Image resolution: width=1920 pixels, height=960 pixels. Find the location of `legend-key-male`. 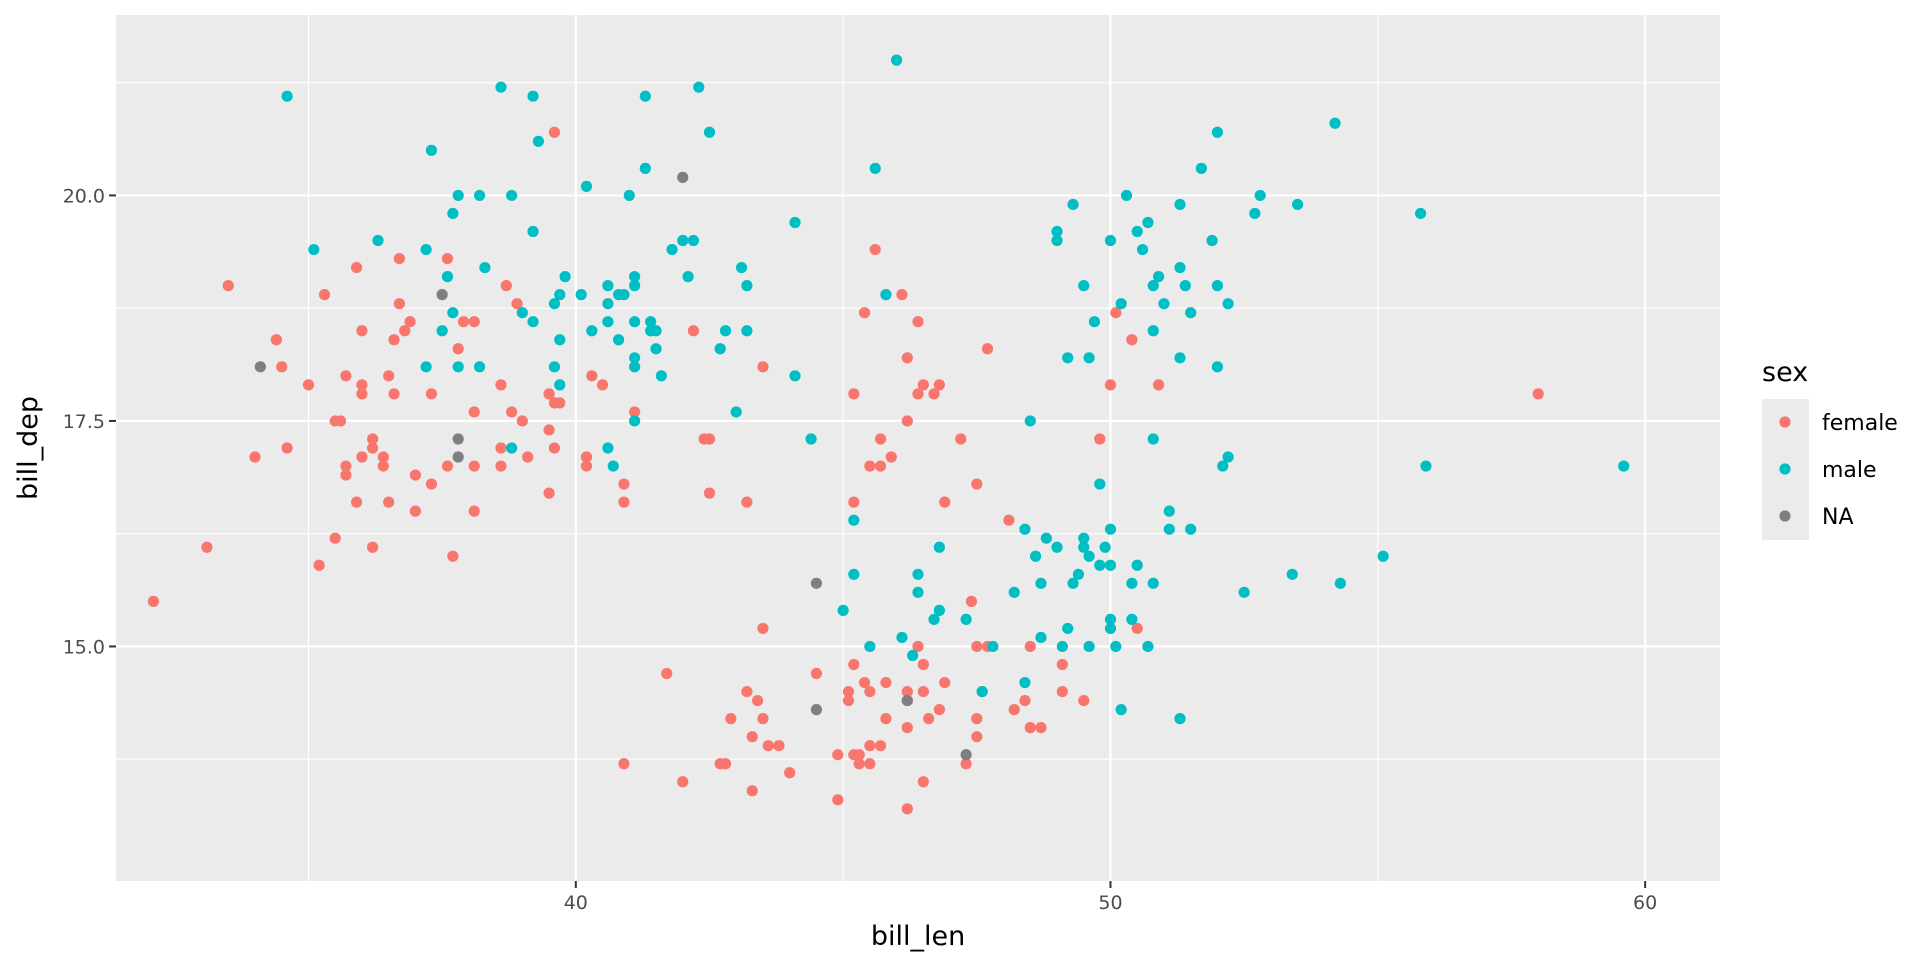

legend-key-male is located at coordinates (1785, 469).